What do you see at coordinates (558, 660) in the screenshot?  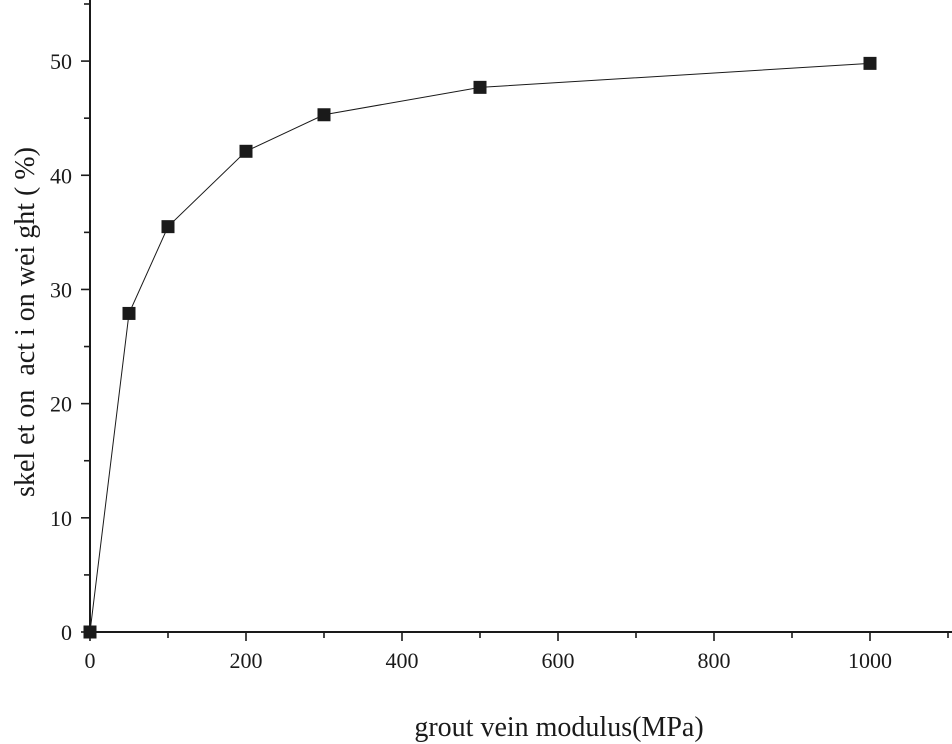 I see `x-tick-label: 600` at bounding box center [558, 660].